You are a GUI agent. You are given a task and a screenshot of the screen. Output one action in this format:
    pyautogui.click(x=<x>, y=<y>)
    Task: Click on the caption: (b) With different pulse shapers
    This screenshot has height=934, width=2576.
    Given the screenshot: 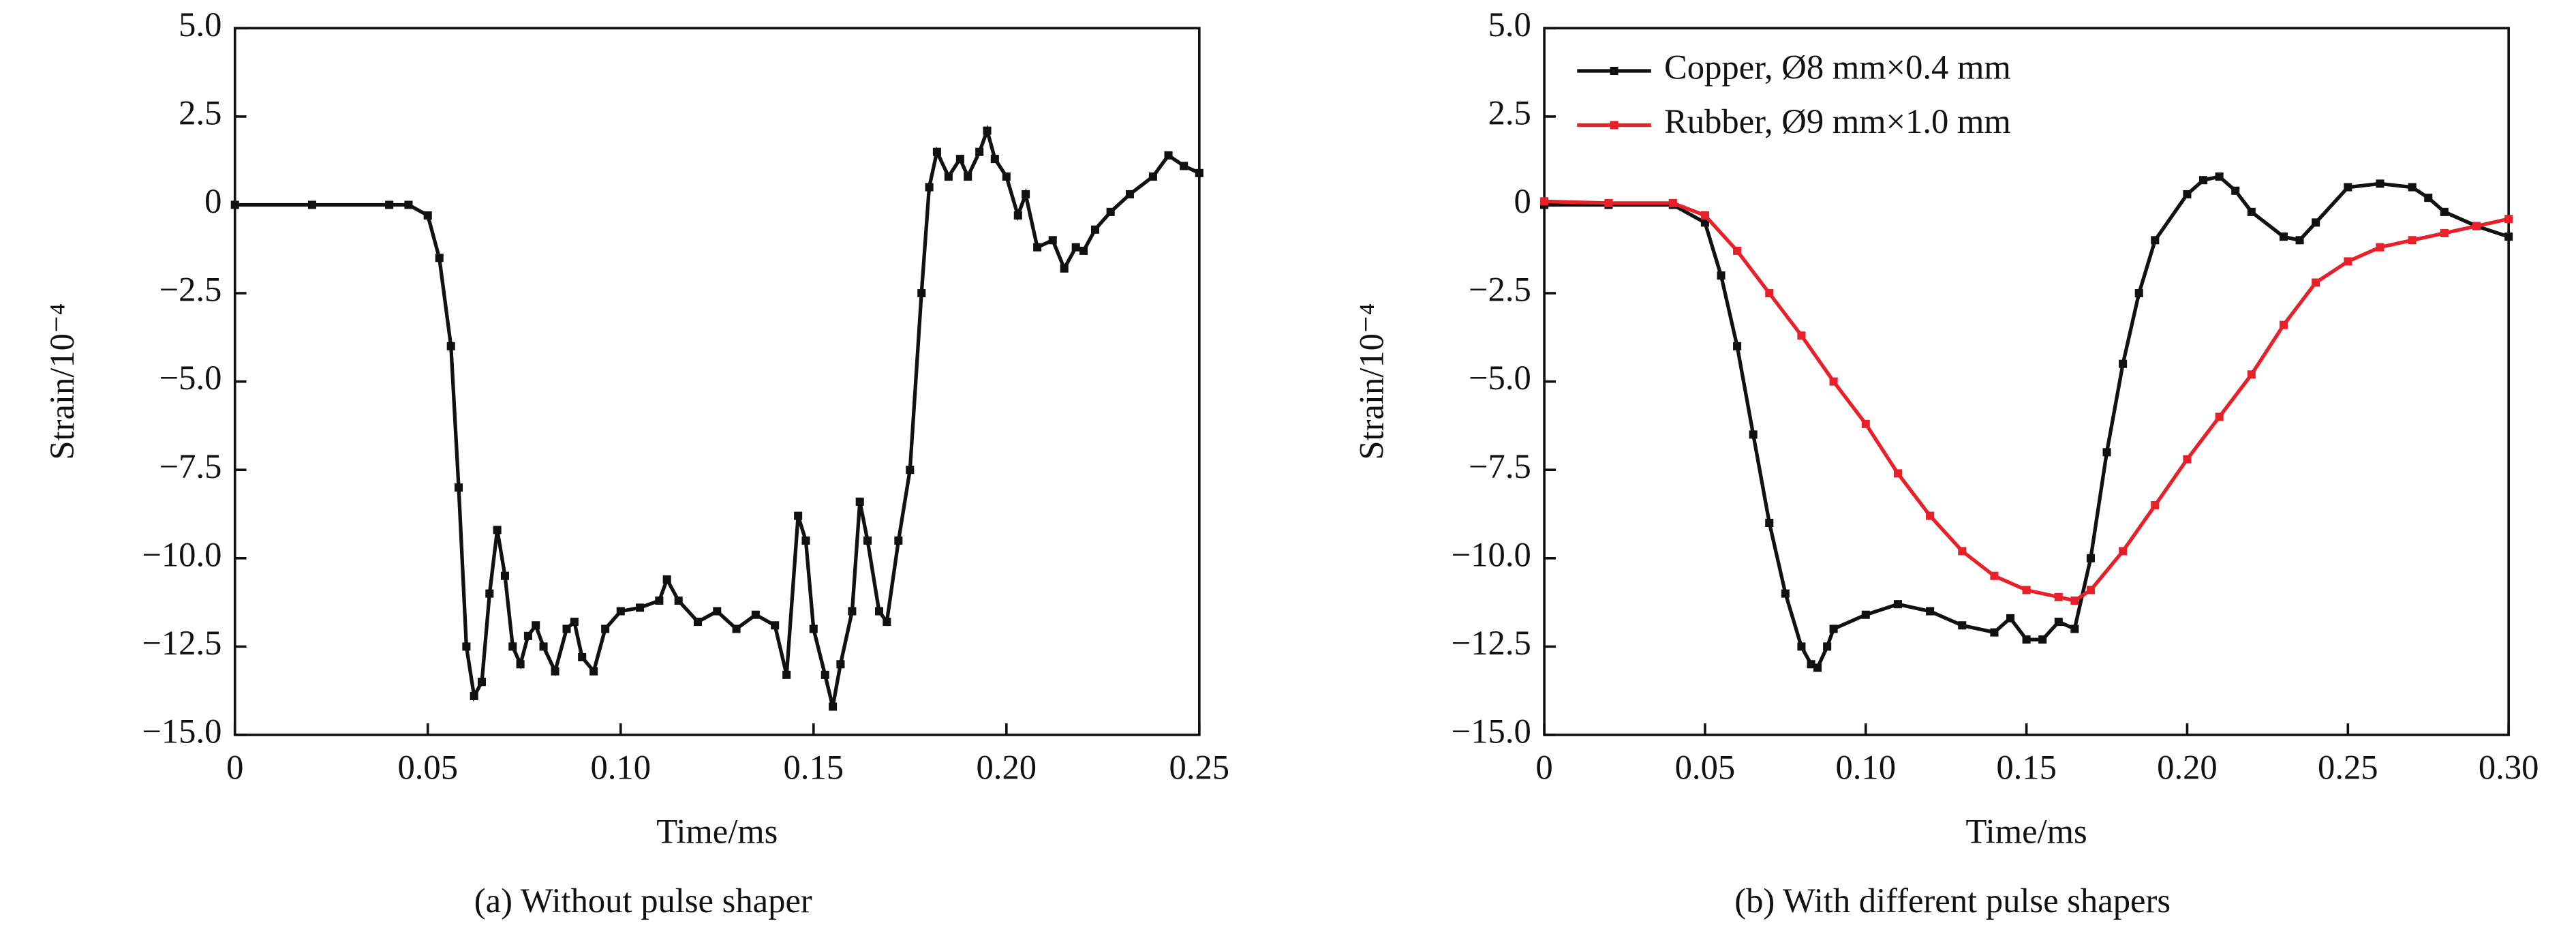 What is the action you would take?
    pyautogui.click(x=1952, y=901)
    